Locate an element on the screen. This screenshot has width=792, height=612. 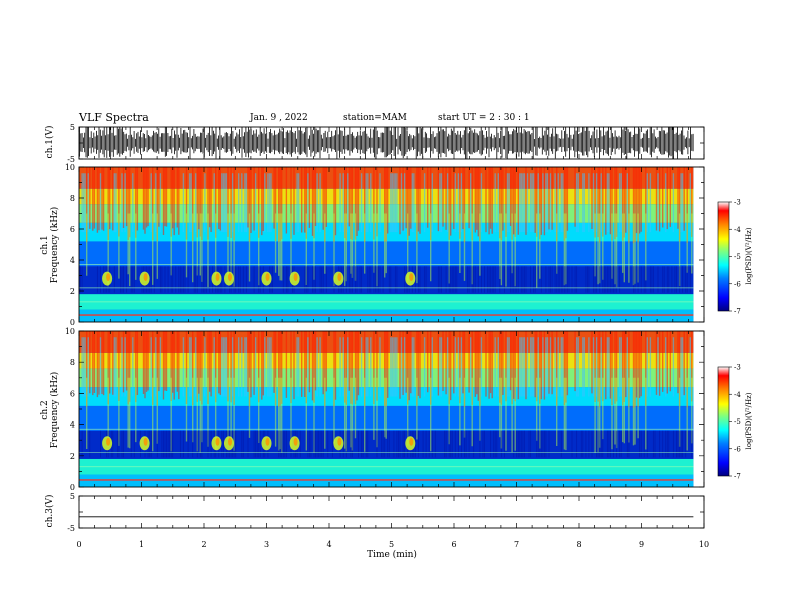
colorbar-ch2-tick-label-0: -3 is located at coordinates (737, 368).